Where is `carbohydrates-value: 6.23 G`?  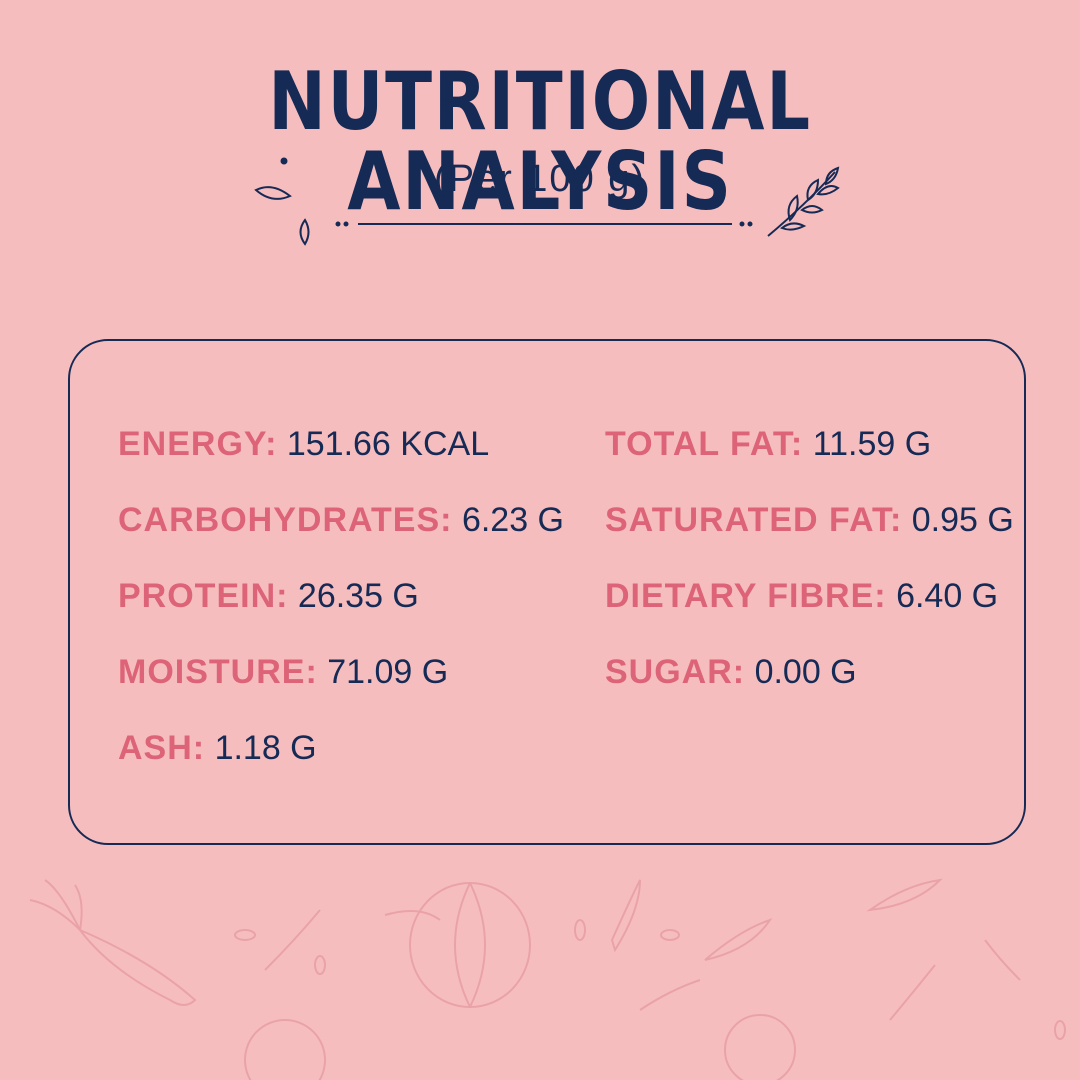 carbohydrates-value: 6.23 G is located at coordinates (513, 520).